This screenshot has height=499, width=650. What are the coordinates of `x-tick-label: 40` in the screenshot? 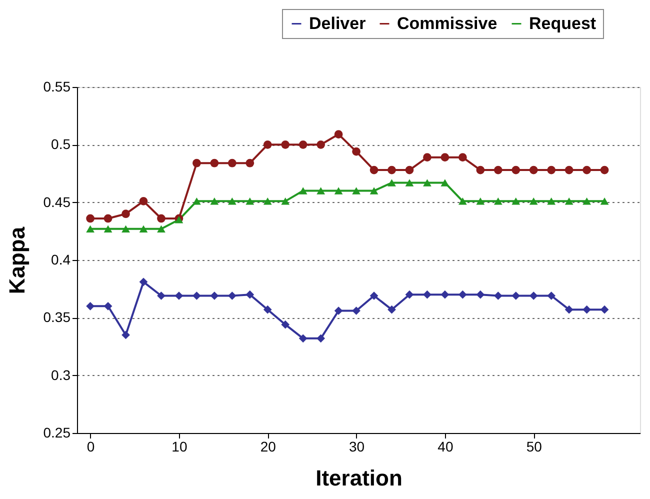 It's located at (446, 446).